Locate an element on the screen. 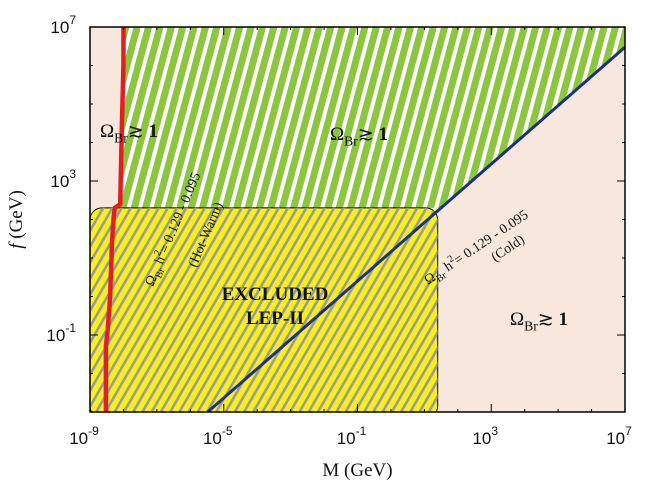 Image resolution: width=652 pixels, height=491 pixels. y-axis-title-var: f is located at coordinates (16, 245).